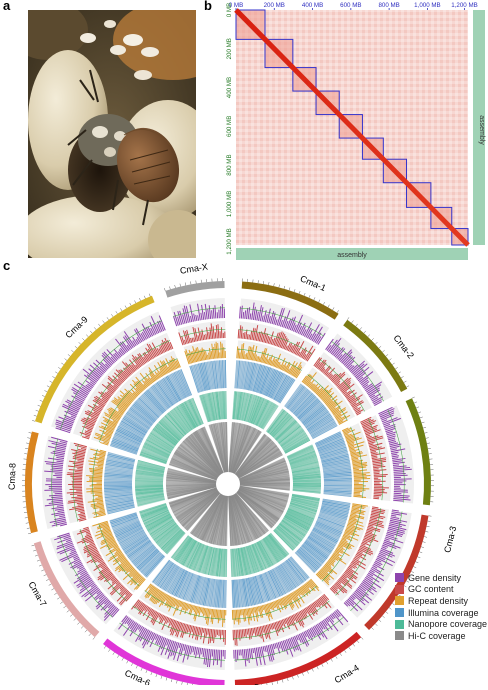  Describe the element at coordinates (403, 346) in the screenshot. I see `chromosome-label: Cma-2` at that location.